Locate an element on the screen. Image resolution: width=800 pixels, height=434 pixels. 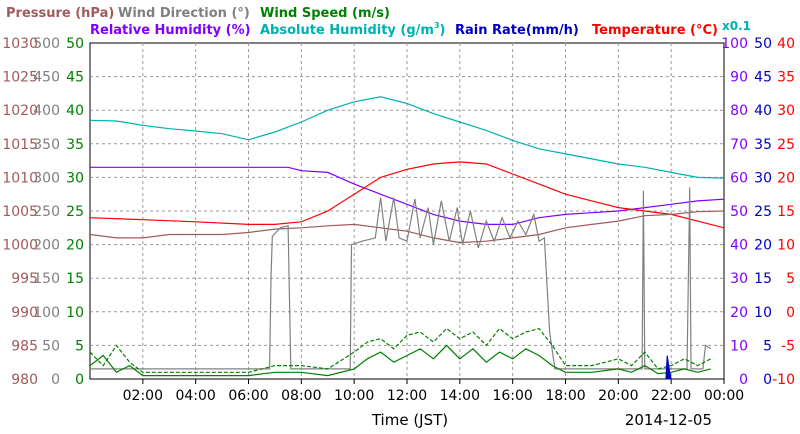
x-tick-label: 20:00 is located at coordinates (618, 396).